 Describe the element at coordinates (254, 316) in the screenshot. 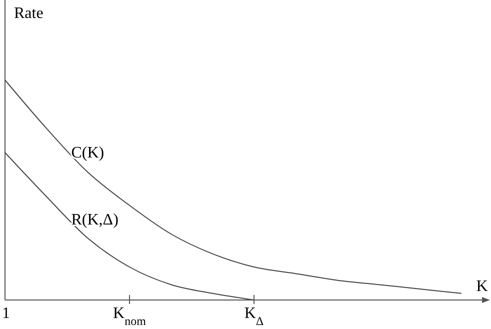

I see `x-tick-label: K$_{Δ}$` at that location.